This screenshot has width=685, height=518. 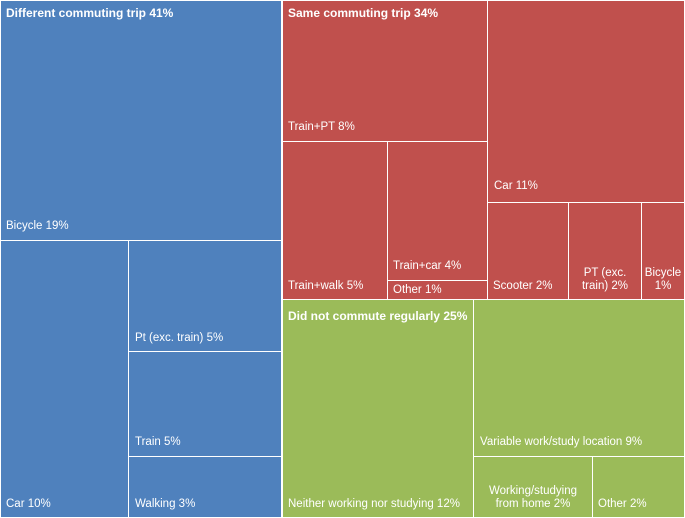 What do you see at coordinates (605, 251) in the screenshot?
I see `cell-pt-same: PT (exc. train) 2%` at bounding box center [605, 251].